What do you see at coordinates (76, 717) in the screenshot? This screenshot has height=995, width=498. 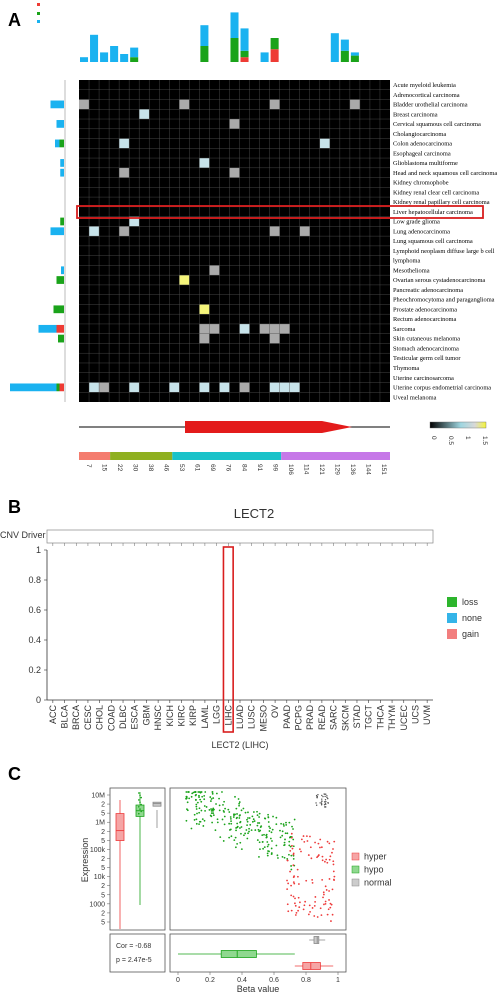 I see `x-tick-label: BRCA` at bounding box center [76, 717].